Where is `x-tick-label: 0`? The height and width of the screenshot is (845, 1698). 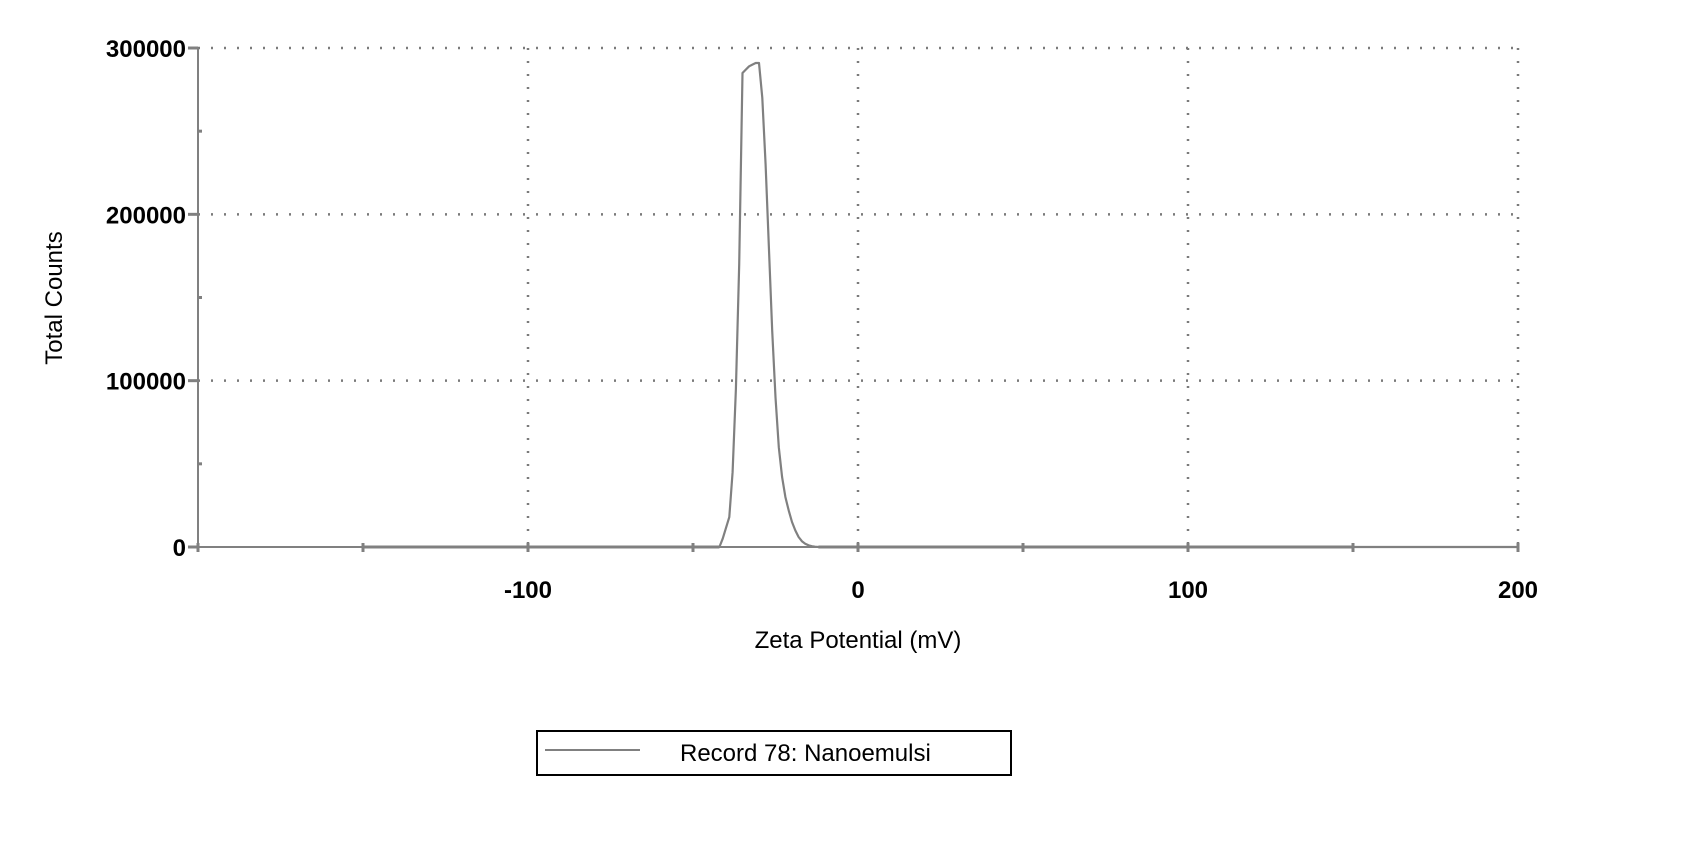 x-tick-label: 0 is located at coordinates (857, 590).